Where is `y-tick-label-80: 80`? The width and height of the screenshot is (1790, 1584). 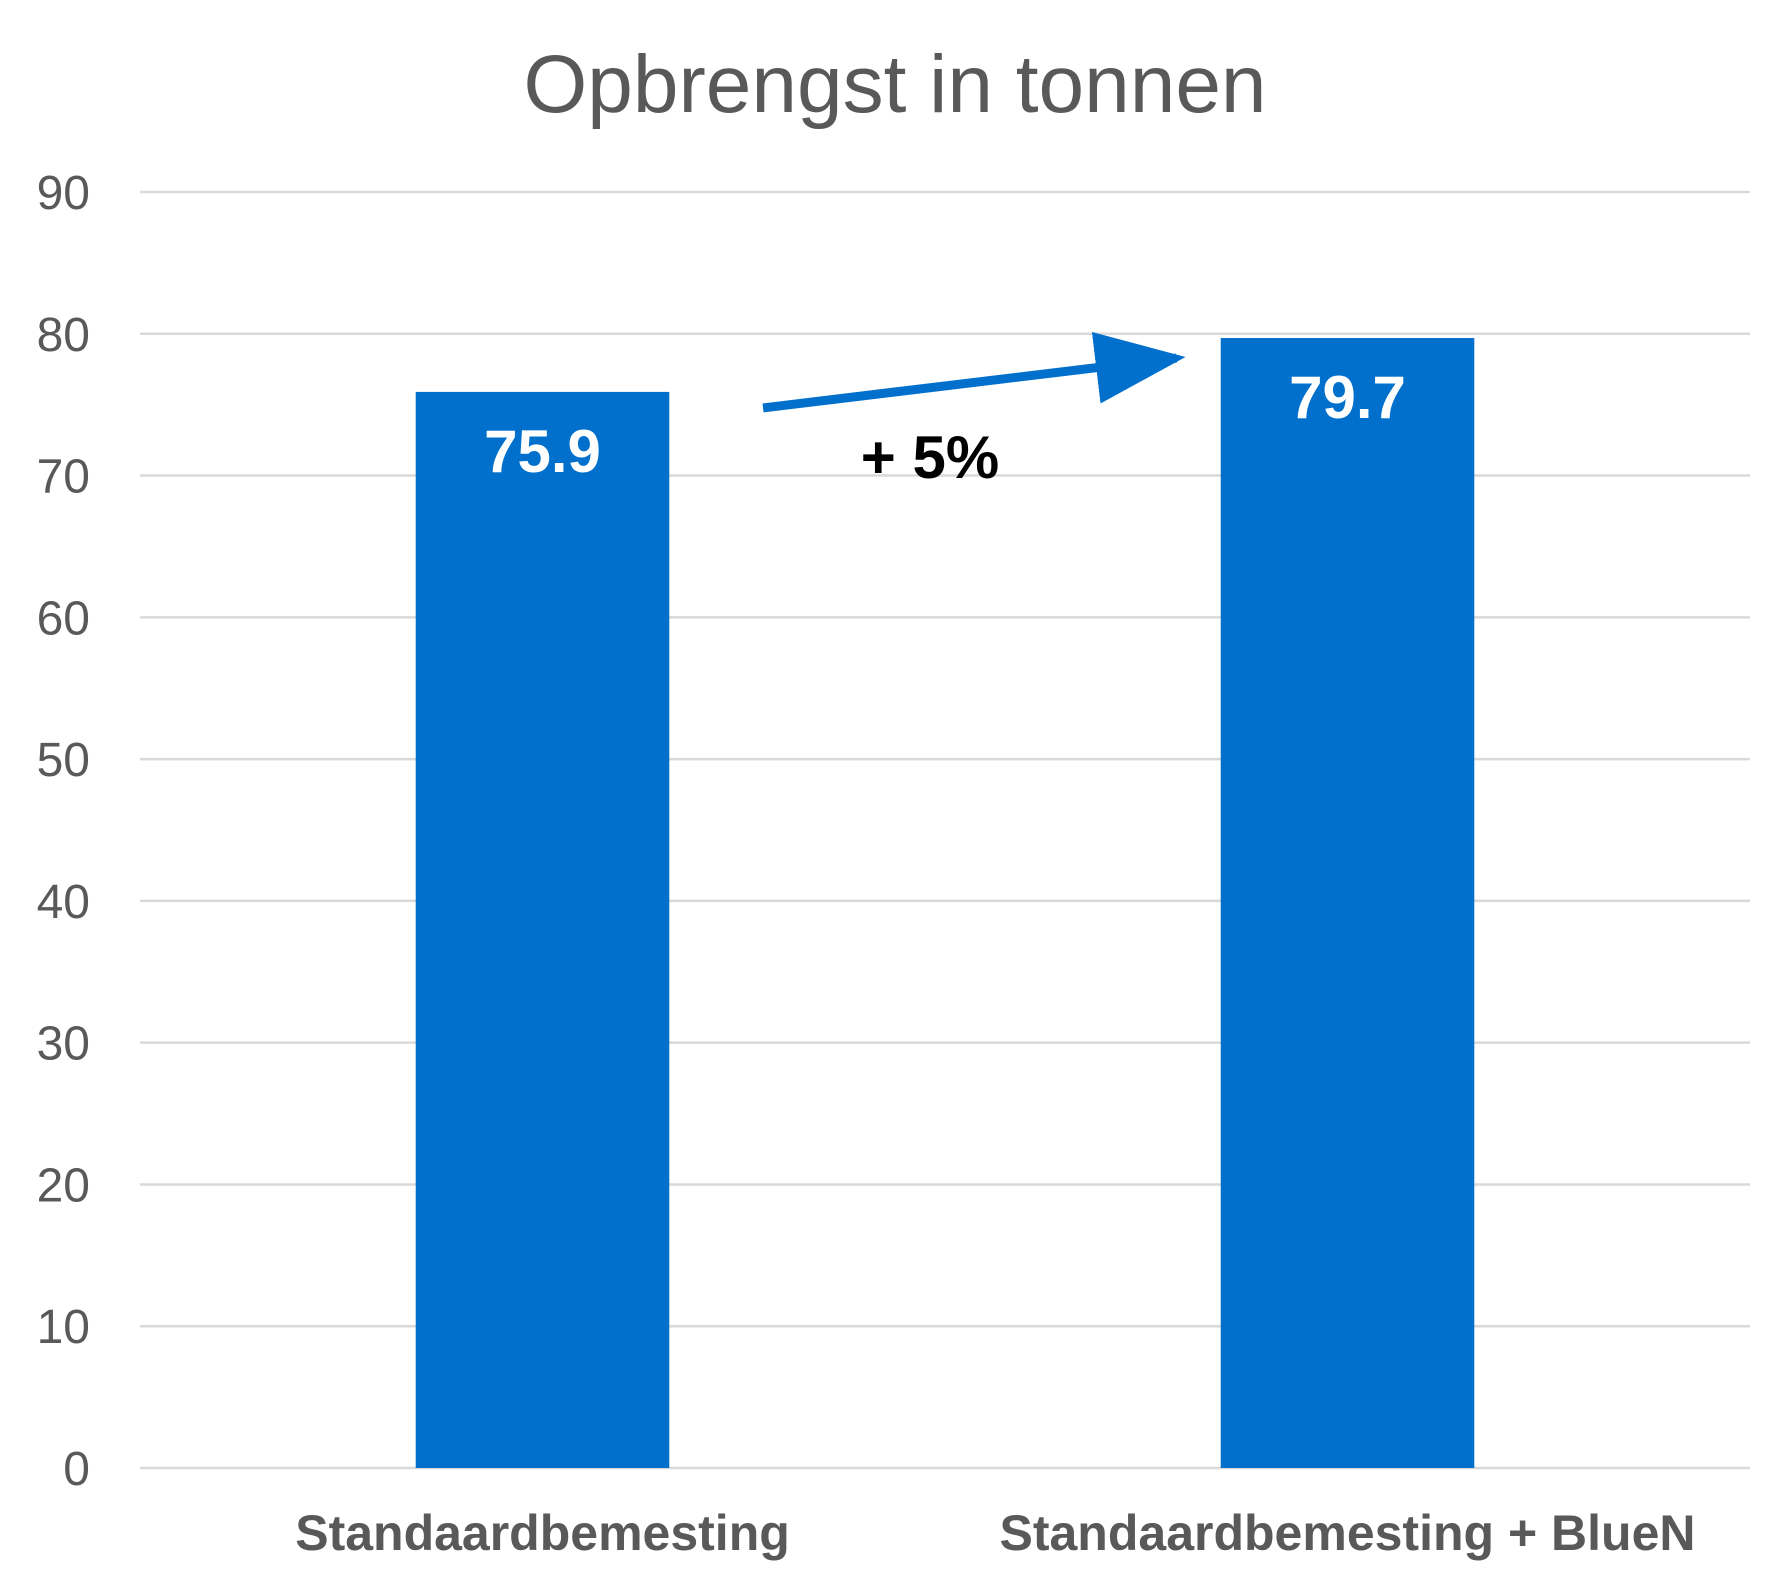
y-tick-label-80: 80 is located at coordinates (63, 335).